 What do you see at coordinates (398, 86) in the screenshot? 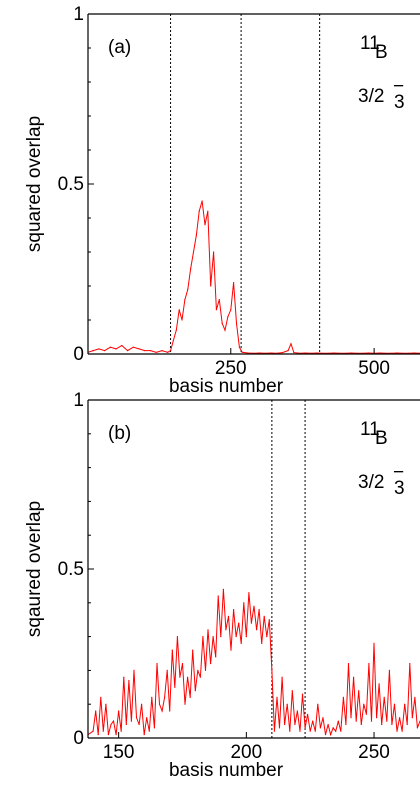
I see `state-parity: −` at bounding box center [398, 86].